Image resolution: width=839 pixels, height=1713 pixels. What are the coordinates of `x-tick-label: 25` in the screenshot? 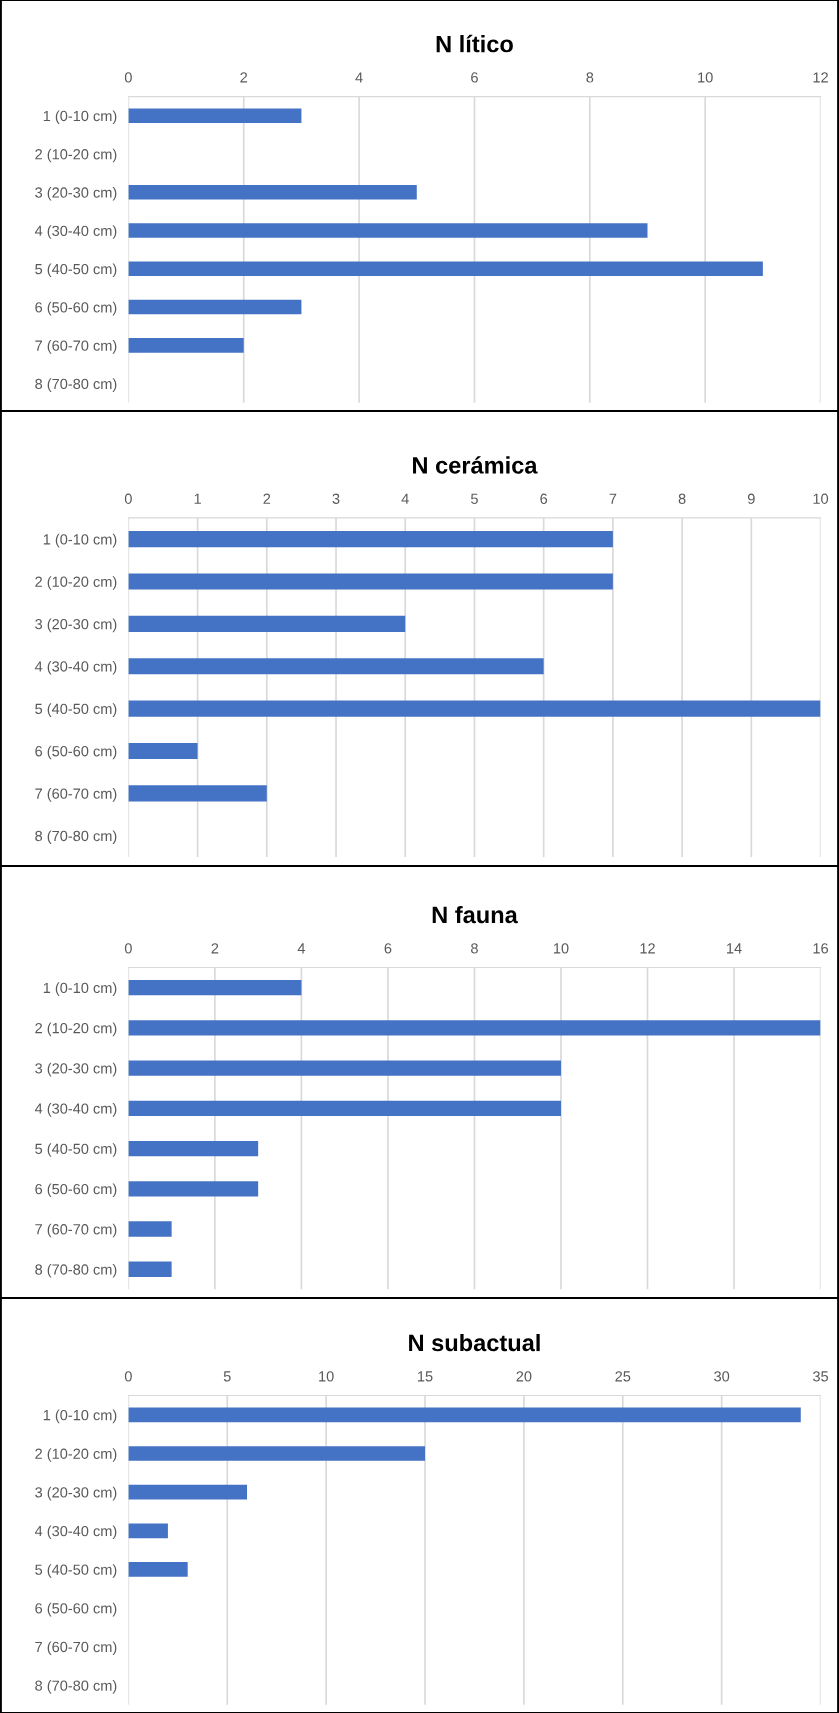 It's located at (623, 1376).